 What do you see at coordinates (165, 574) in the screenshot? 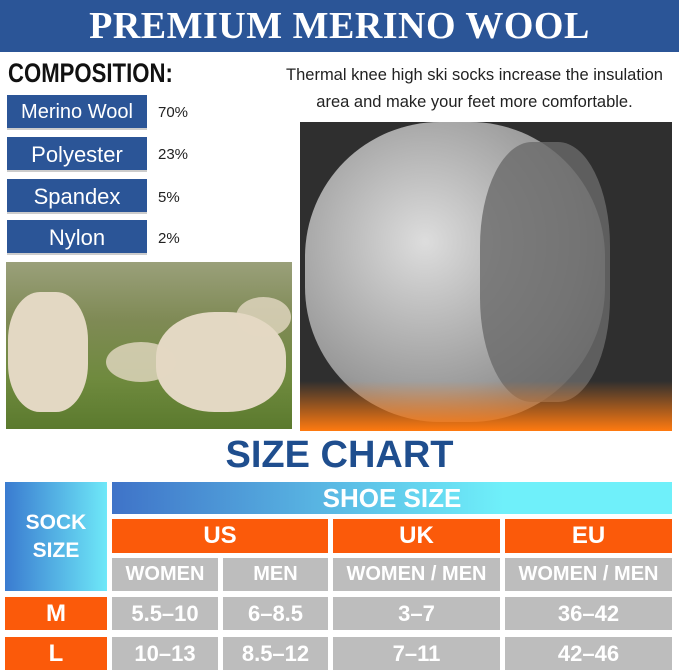
I see `subheader-us-women: WOMEN` at bounding box center [165, 574].